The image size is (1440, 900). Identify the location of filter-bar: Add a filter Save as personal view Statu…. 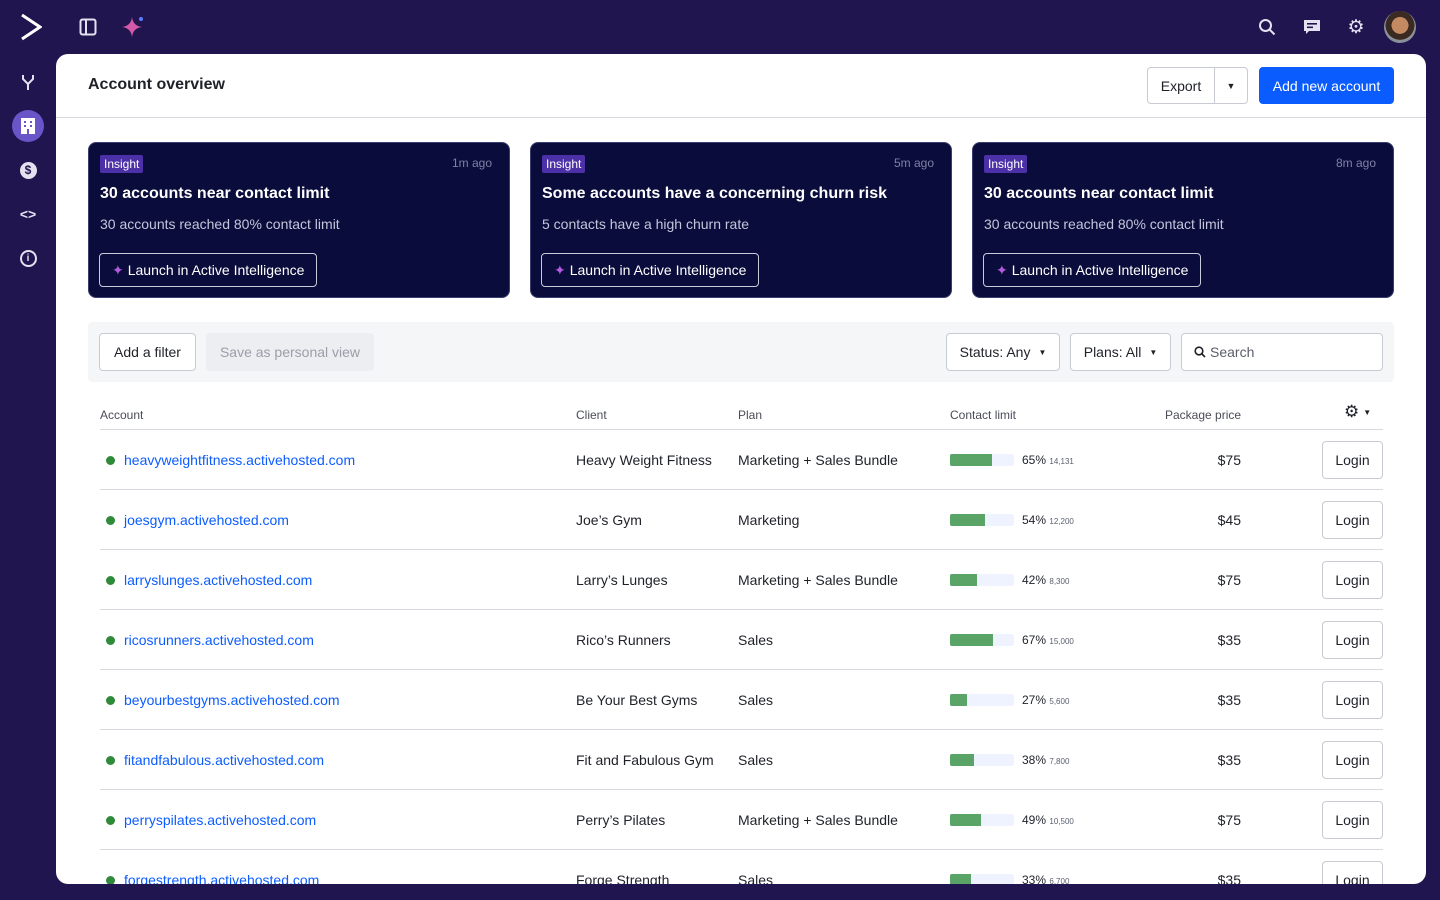
(741, 352).